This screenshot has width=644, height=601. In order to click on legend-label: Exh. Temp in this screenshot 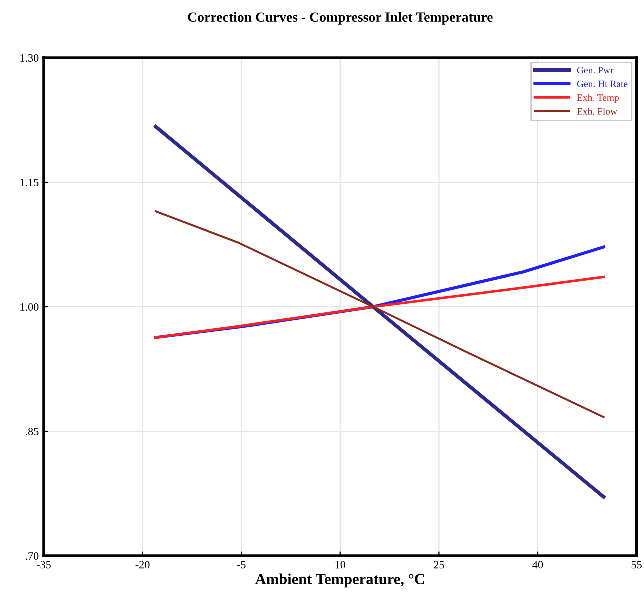, I will do `click(598, 99)`.